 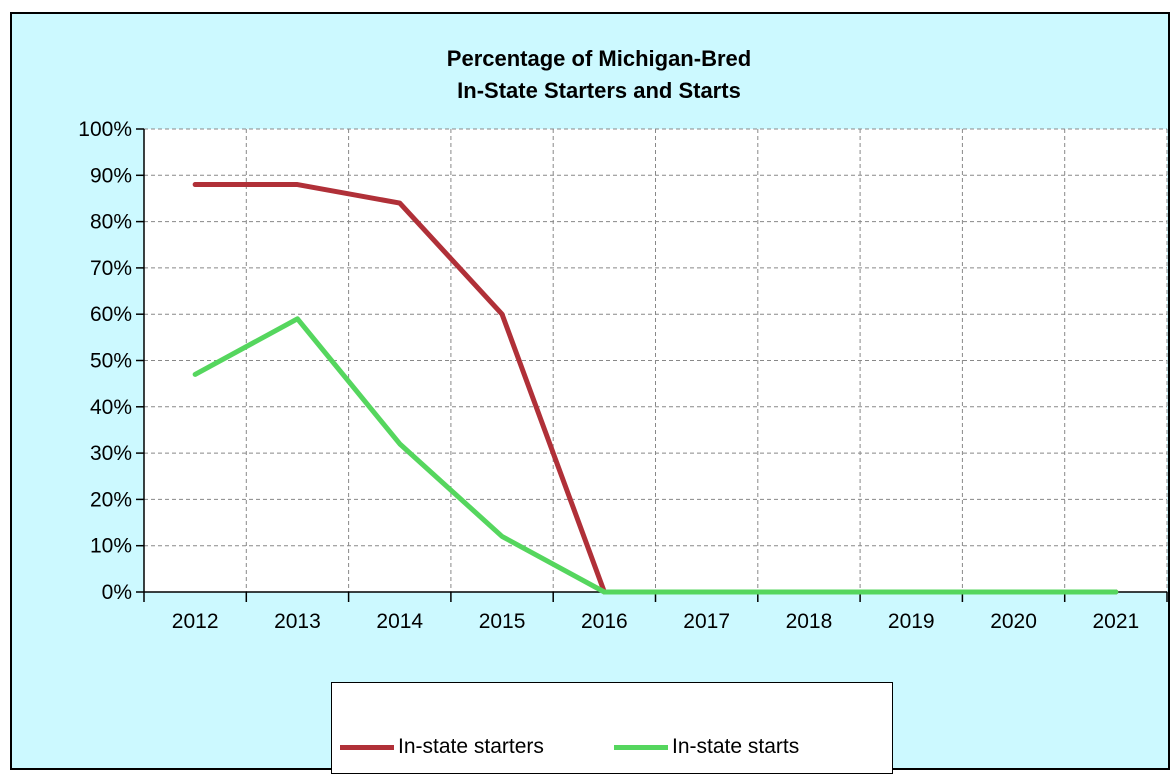 I want to click on legend-label-starts: In-state starts, so click(x=736, y=746).